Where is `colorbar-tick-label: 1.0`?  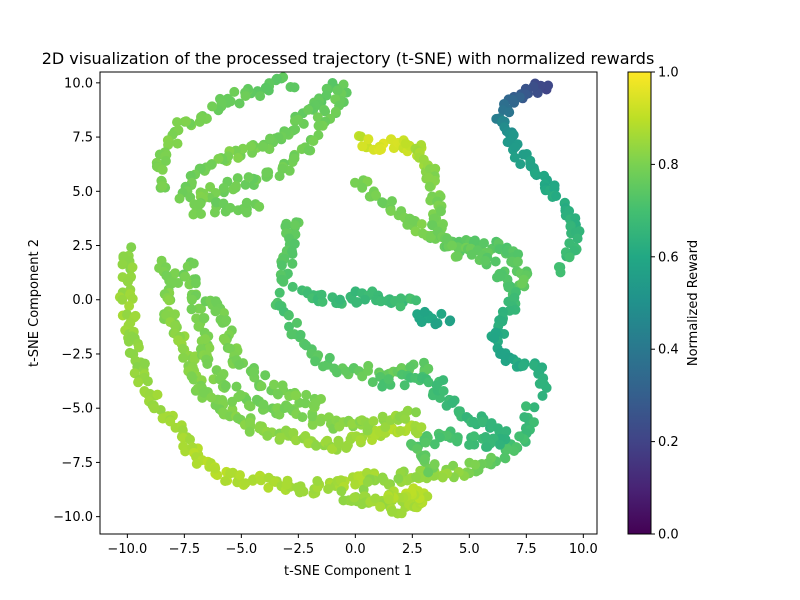
colorbar-tick-label: 1.0 is located at coordinates (668, 73).